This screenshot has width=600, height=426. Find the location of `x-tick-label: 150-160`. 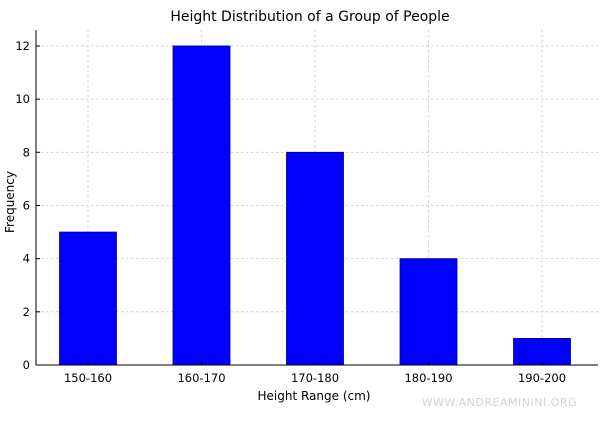

x-tick-label: 150-160 is located at coordinates (88, 378).